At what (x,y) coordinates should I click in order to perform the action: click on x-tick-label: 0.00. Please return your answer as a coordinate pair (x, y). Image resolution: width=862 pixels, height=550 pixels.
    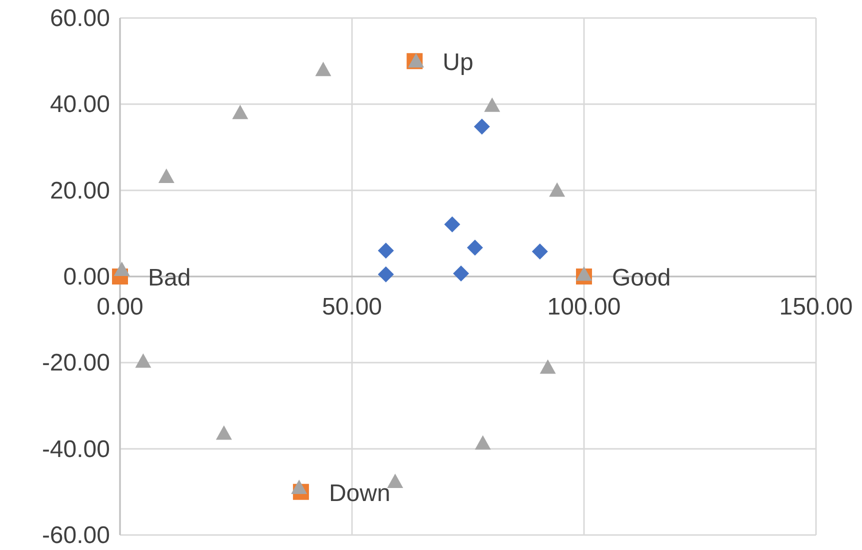
    Looking at the image, I should click on (120, 307).